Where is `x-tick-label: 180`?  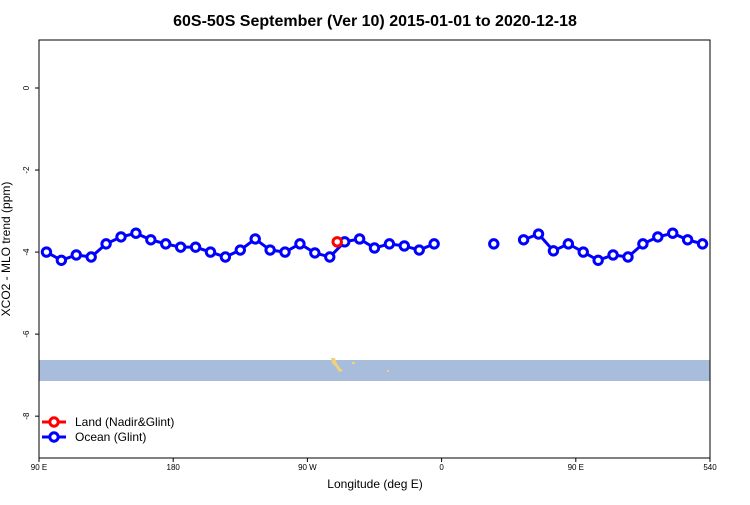 x-tick-label: 180 is located at coordinates (174, 467).